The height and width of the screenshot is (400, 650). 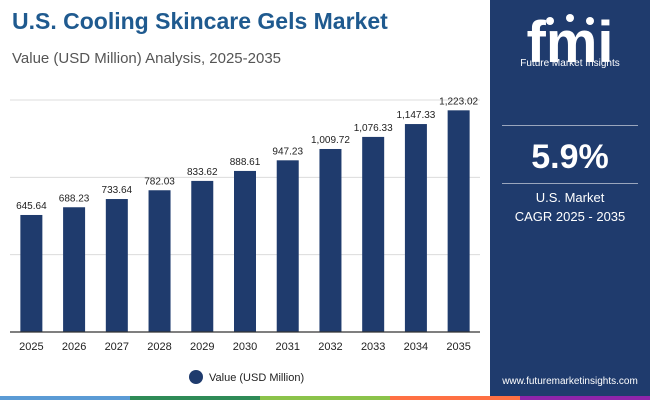 I want to click on footer-color-strip, so click(x=325, y=398).